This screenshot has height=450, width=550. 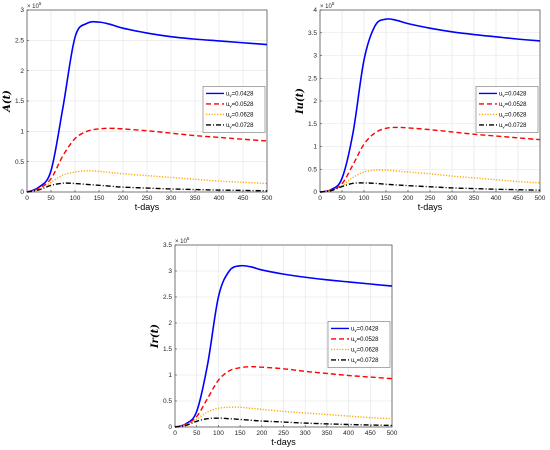 I want to click on y-tick-label: 4, so click(x=315, y=10).